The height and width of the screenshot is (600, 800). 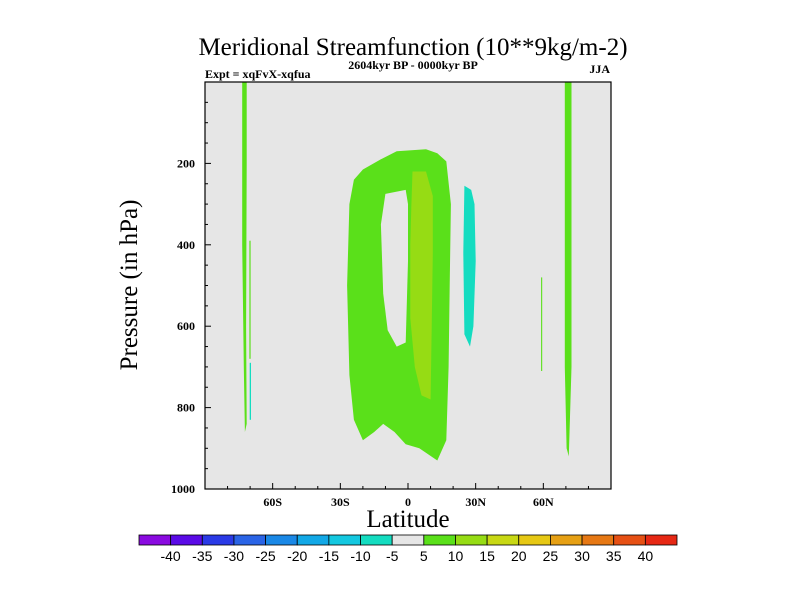 What do you see at coordinates (297, 556) in the screenshot?
I see `colorbar-label: -20` at bounding box center [297, 556].